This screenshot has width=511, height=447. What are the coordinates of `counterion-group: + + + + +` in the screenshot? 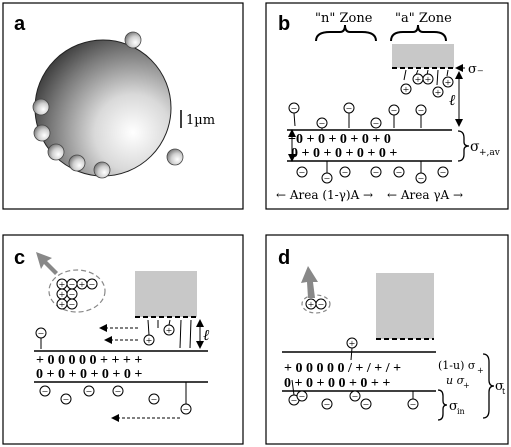 It's located at (427, 84).